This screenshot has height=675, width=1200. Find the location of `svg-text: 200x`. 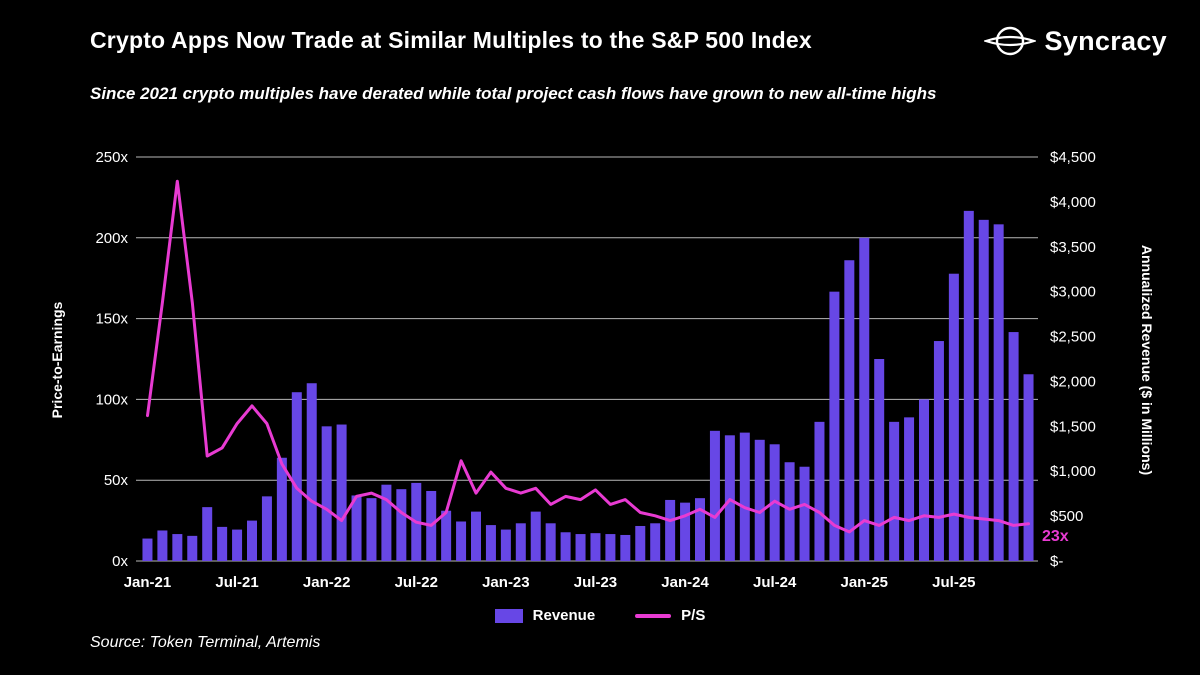

svg-text: 200x is located at coordinates (111, 238).